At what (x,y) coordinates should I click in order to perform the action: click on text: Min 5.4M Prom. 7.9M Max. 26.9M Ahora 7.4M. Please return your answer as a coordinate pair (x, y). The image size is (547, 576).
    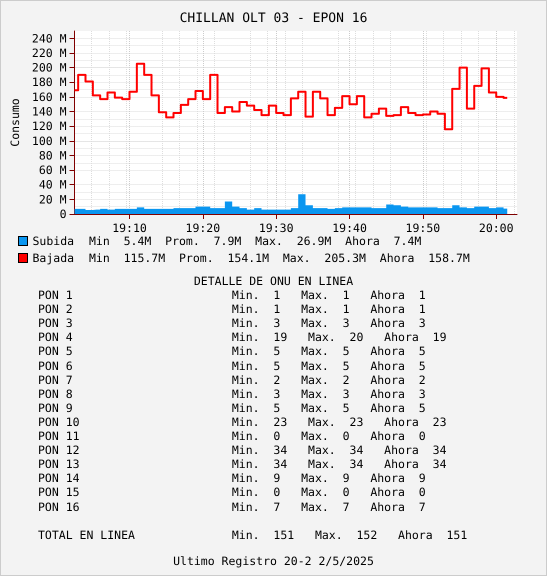
    Looking at the image, I should click on (255, 241).